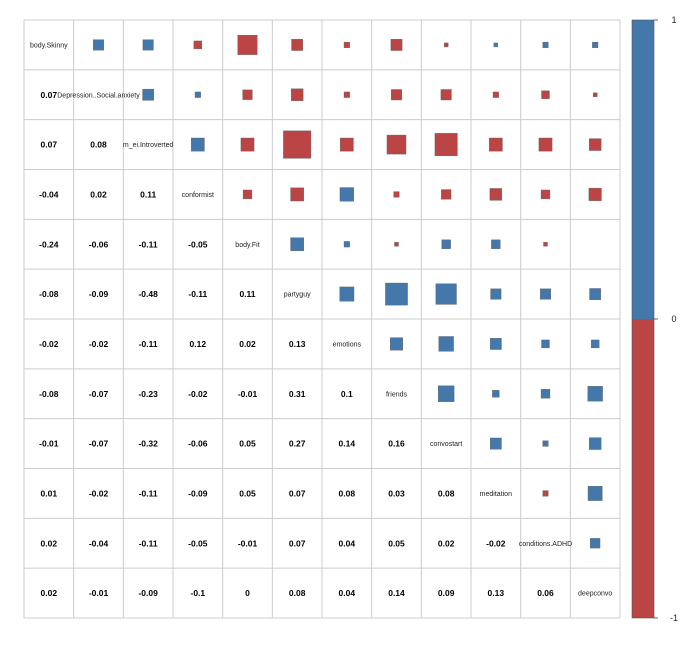 The height and width of the screenshot is (651, 700). What do you see at coordinates (148, 394) in the screenshot?
I see `correlation-value: -0.23` at bounding box center [148, 394].